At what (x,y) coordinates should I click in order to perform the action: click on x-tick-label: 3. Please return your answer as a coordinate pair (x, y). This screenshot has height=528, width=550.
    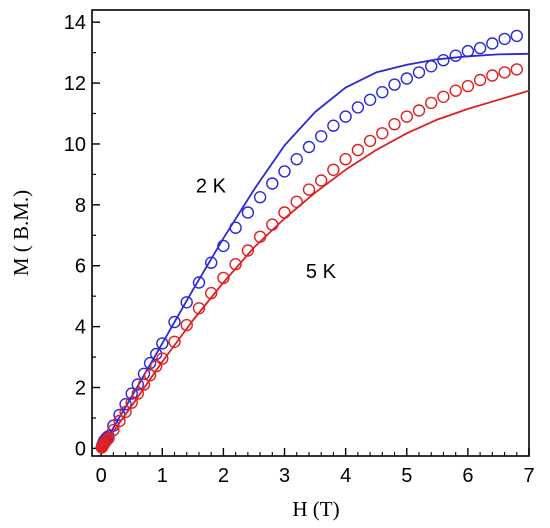
    Looking at the image, I should click on (284, 476).